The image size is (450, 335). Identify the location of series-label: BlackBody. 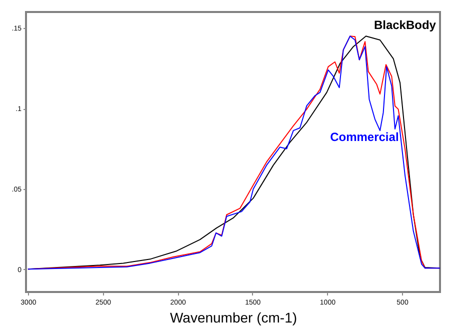
(405, 25).